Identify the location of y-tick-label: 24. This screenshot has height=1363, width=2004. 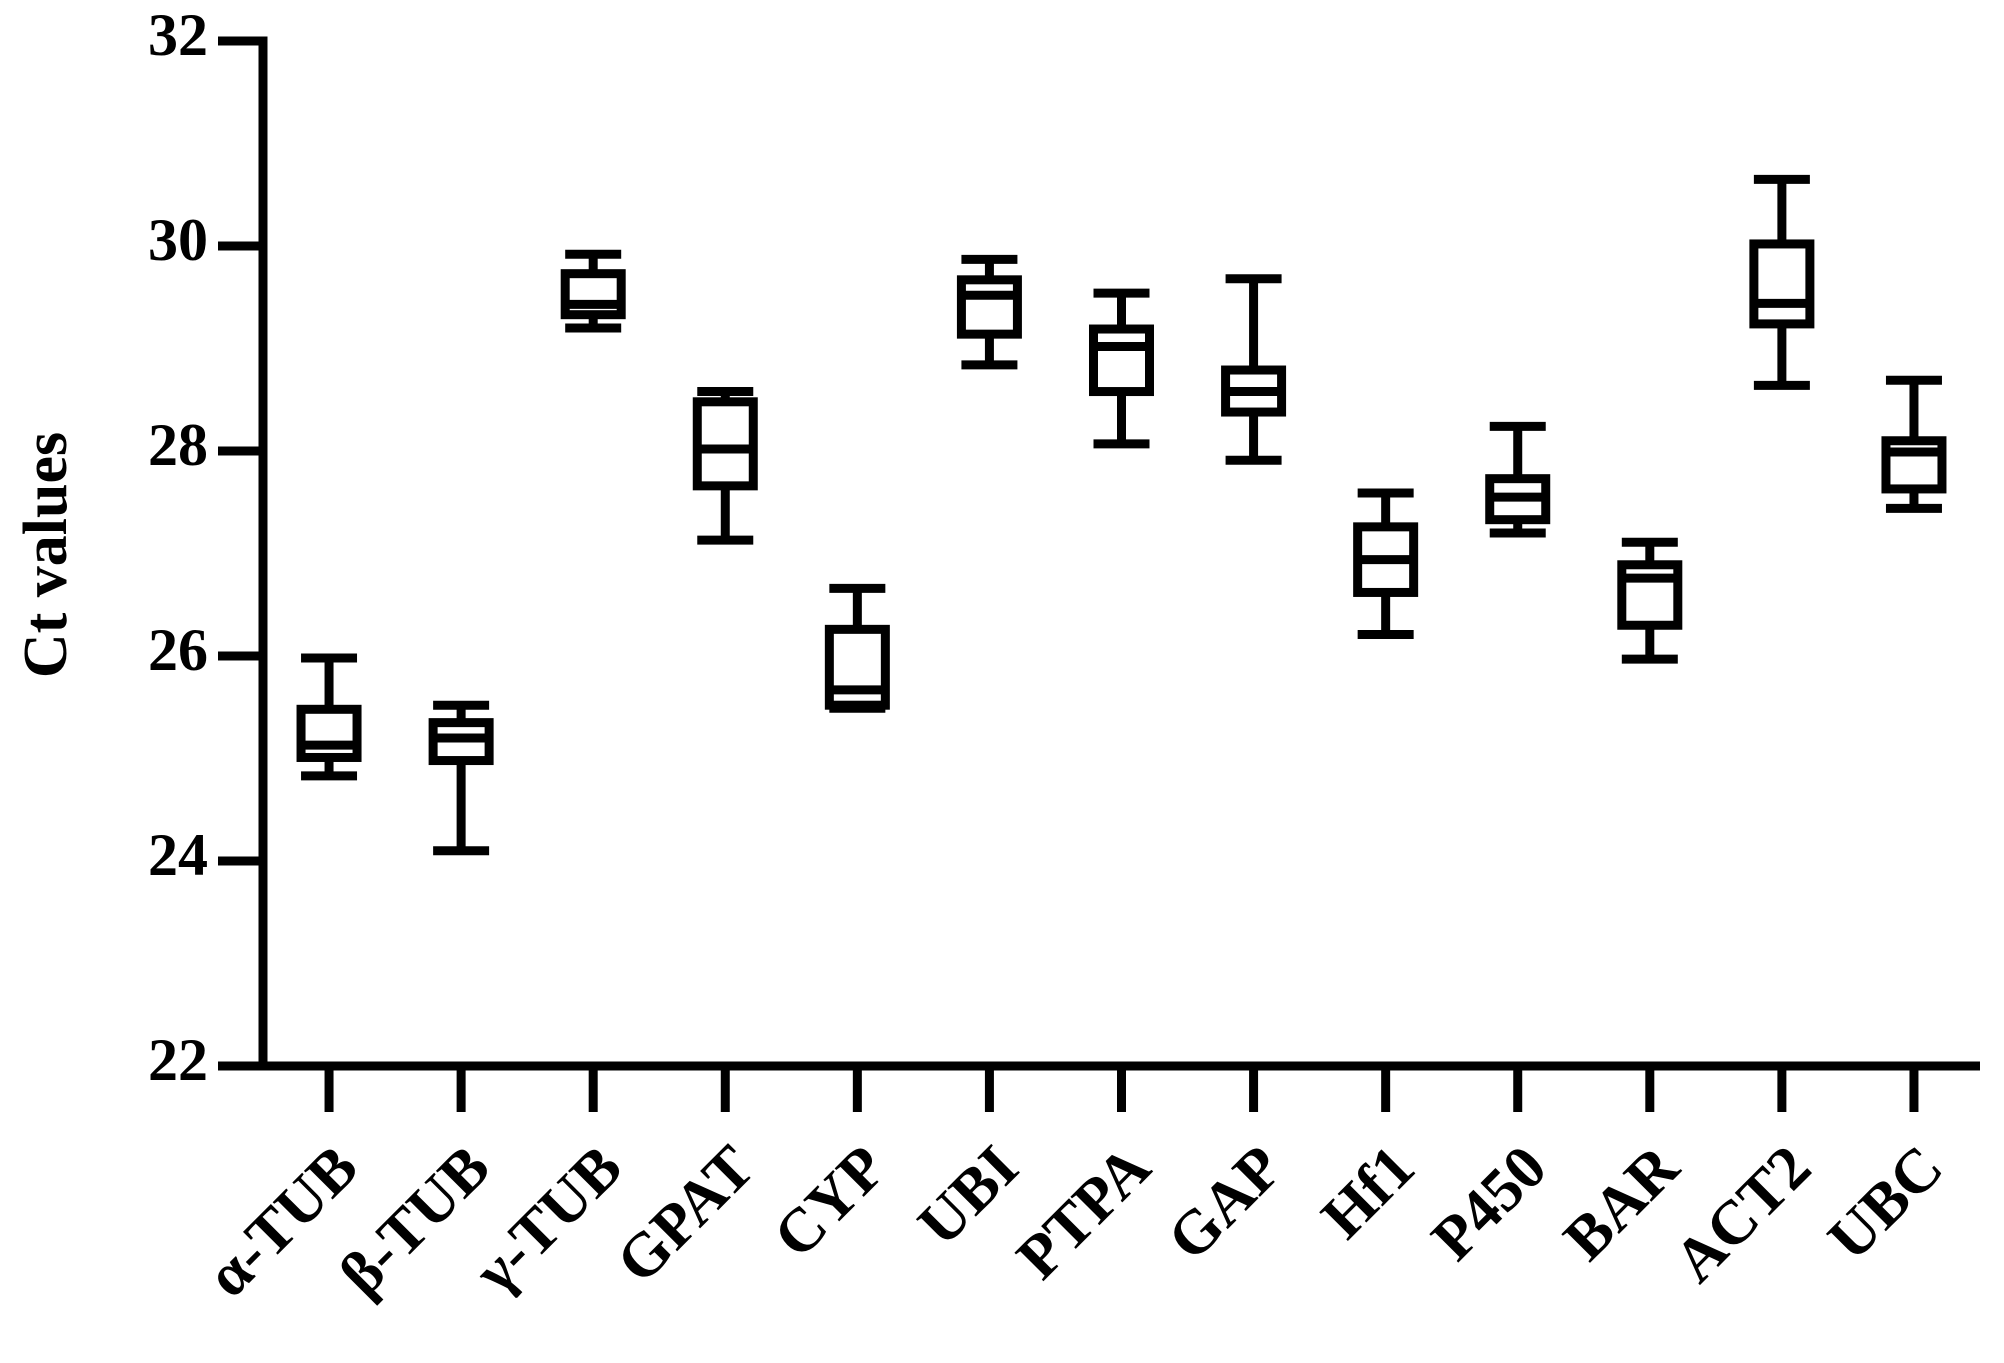
(178, 855).